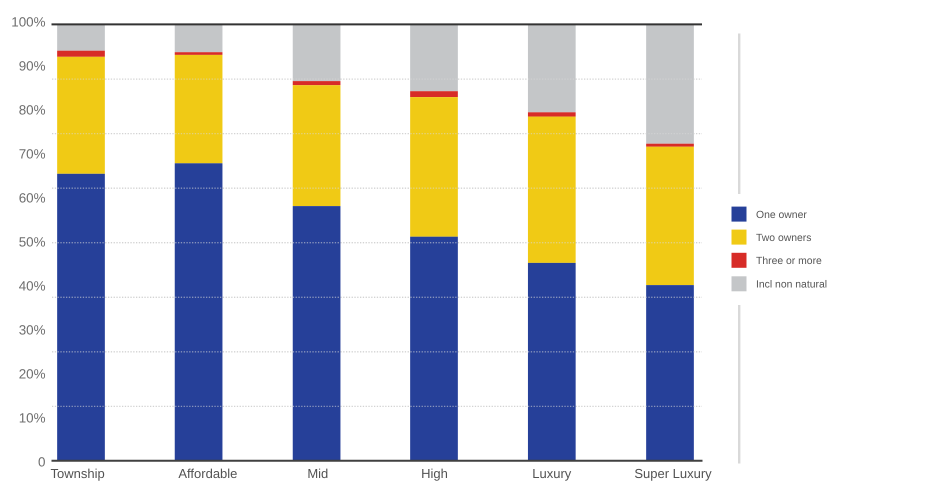 The height and width of the screenshot is (499, 940). I want to click on svg-text: Luxury, so click(552, 473).